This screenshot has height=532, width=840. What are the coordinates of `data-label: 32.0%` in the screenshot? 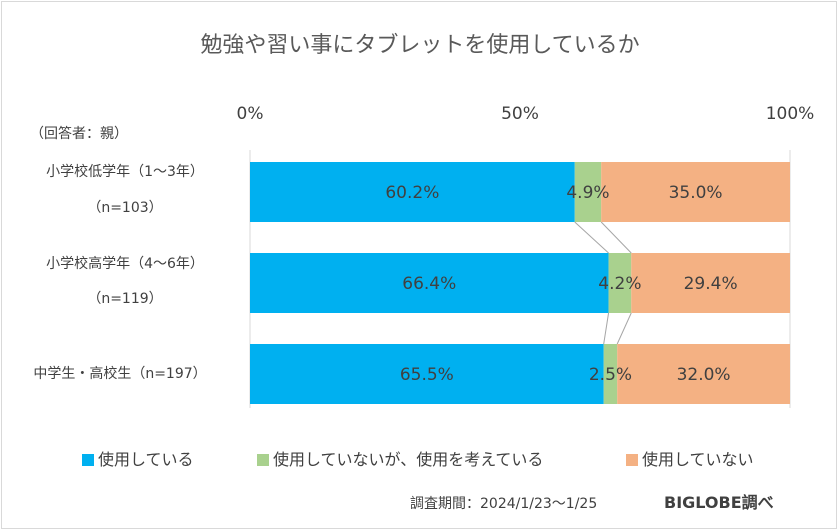 It's located at (704, 375).